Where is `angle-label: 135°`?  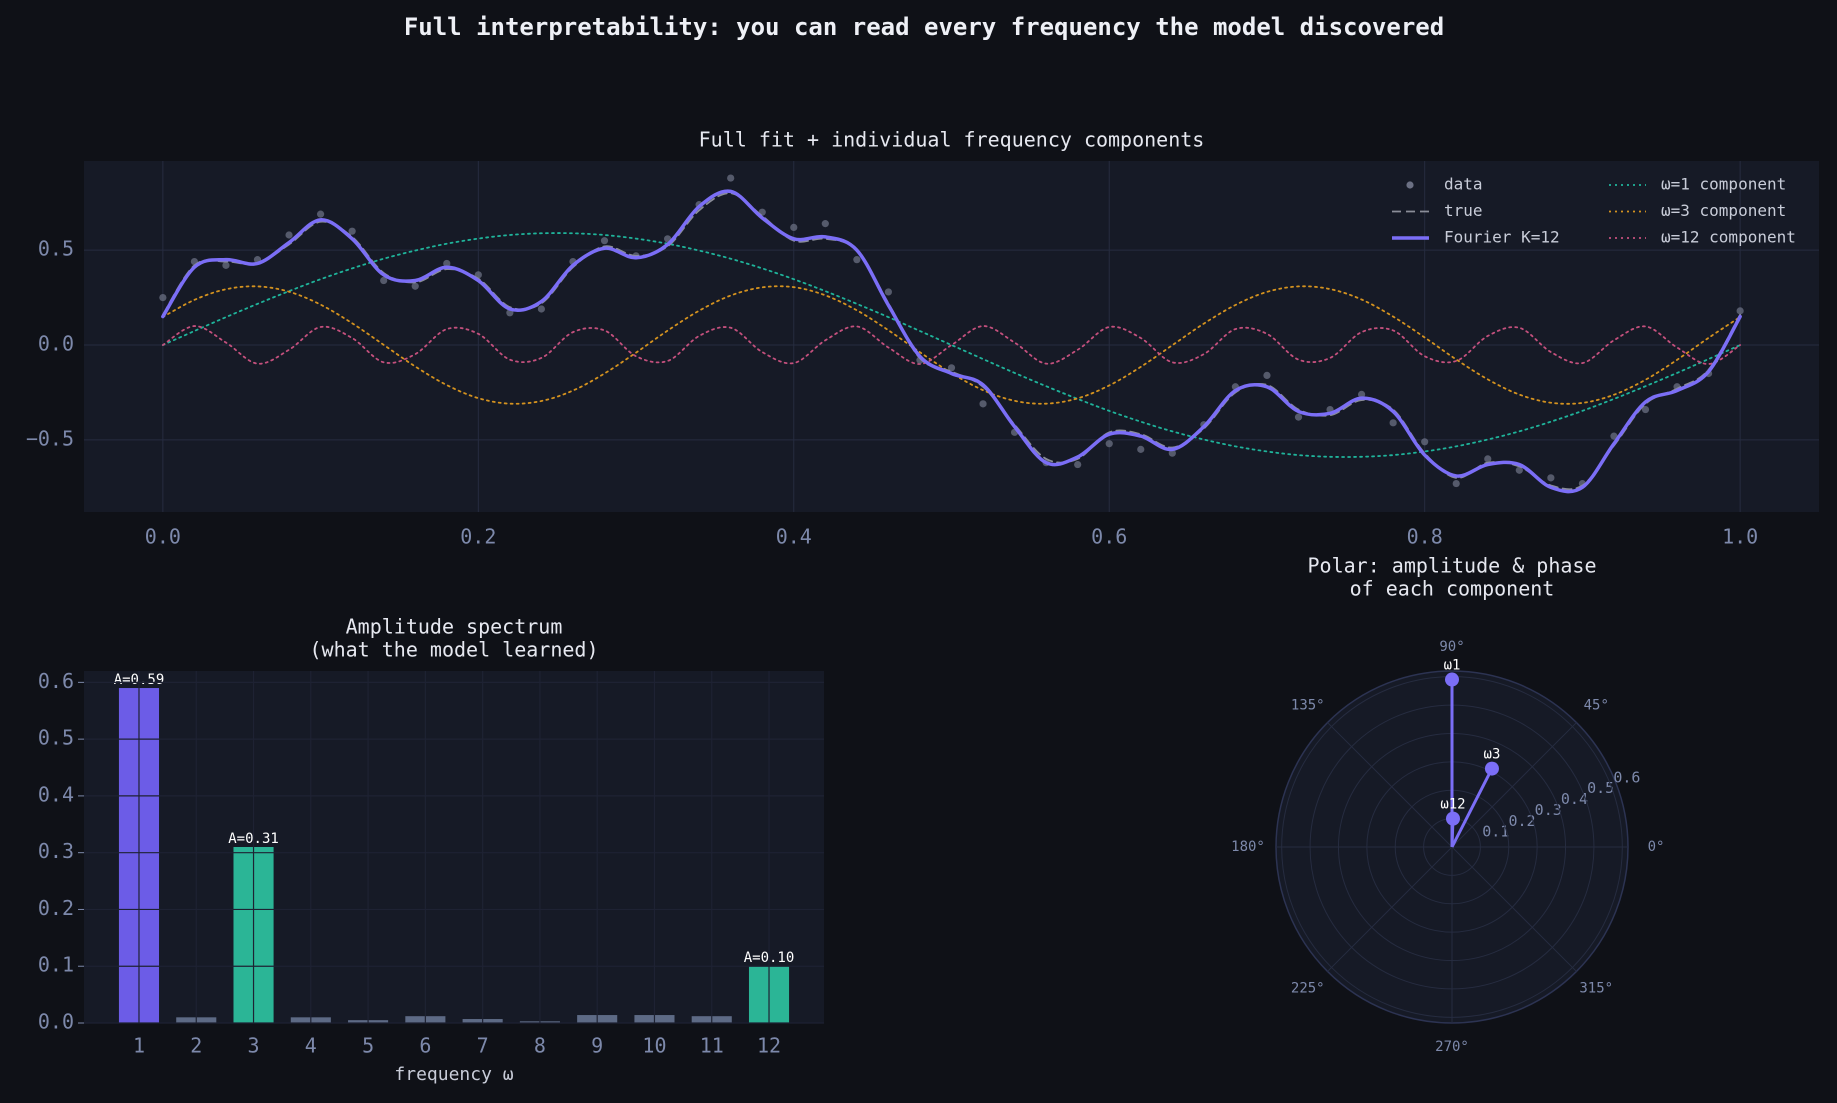
angle-label: 135° is located at coordinates (1308, 706).